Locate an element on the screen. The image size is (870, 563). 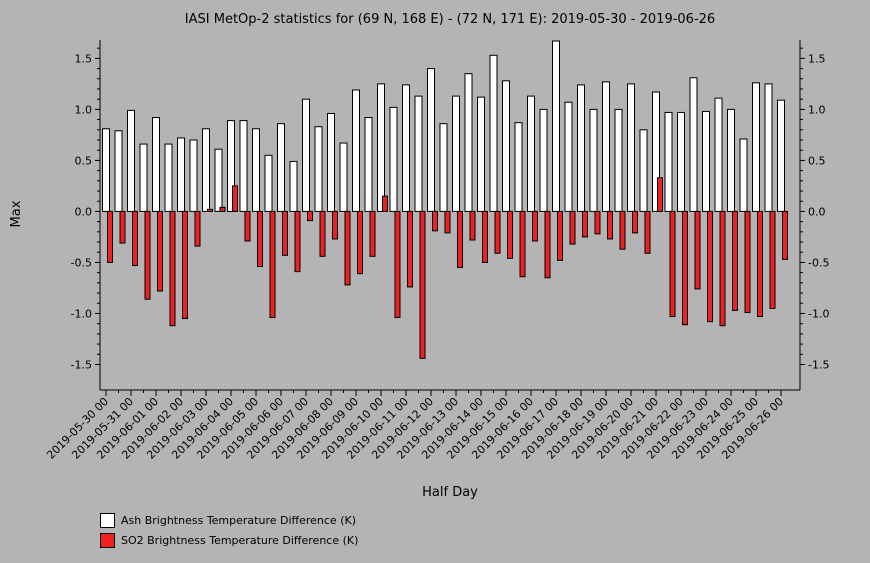
y-tick-label-left: 0.5 is located at coordinates (84, 160).